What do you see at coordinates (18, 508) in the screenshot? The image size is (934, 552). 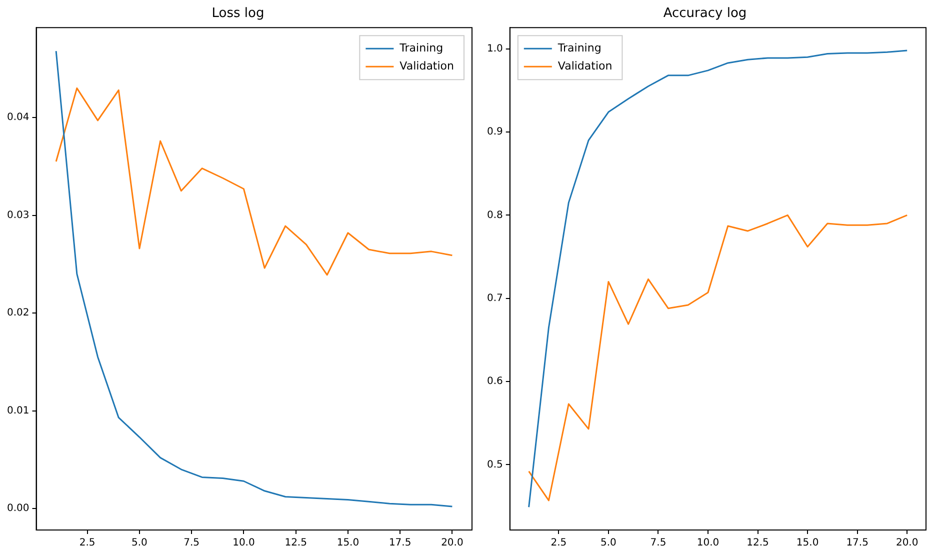 I see `y-tick-label: 0.00` at bounding box center [18, 508].